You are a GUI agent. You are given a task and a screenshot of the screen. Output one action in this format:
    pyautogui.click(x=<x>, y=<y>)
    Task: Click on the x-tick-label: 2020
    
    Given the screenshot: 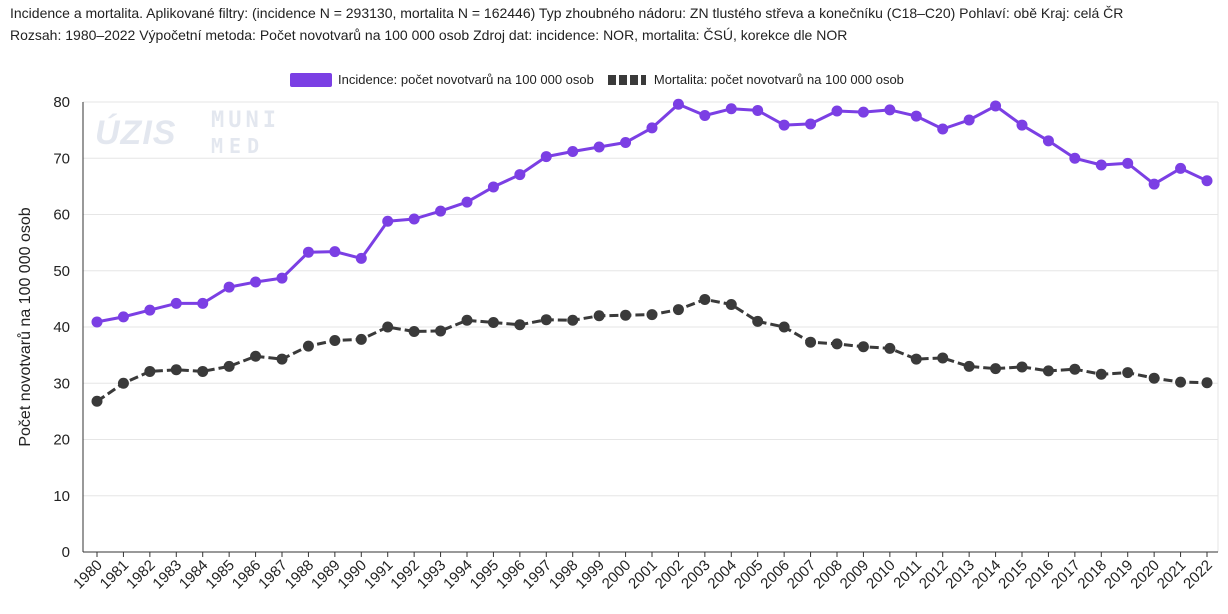 What is the action you would take?
    pyautogui.click(x=1145, y=575)
    